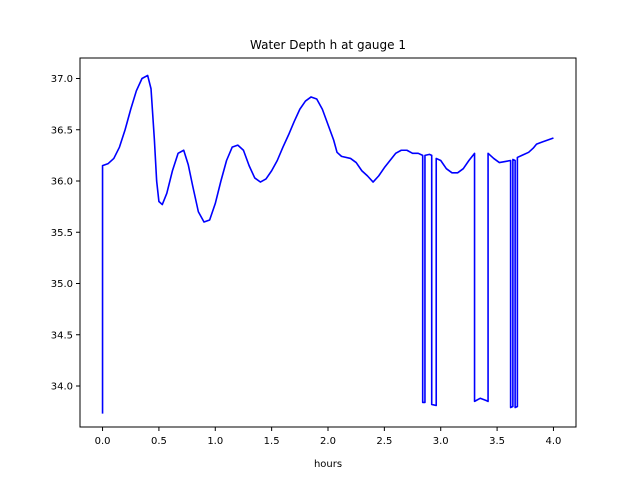  I want to click on x-axis: 0.0 0.5 1.0 1.5 2.0 2.5 3.0 3.5 4.0, so click(328, 437).